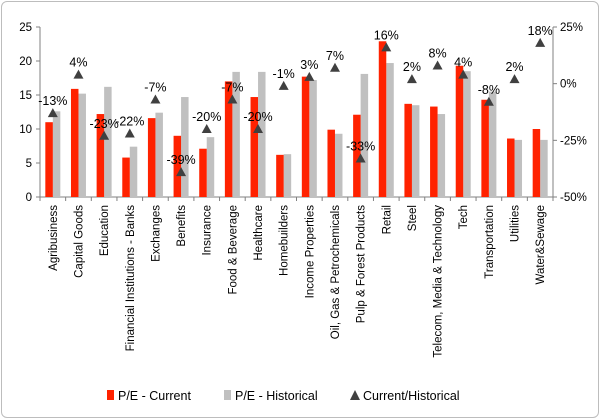 The image size is (600, 419). Describe the element at coordinates (335, 56) in the screenshot. I see `data-label: 7%` at that location.